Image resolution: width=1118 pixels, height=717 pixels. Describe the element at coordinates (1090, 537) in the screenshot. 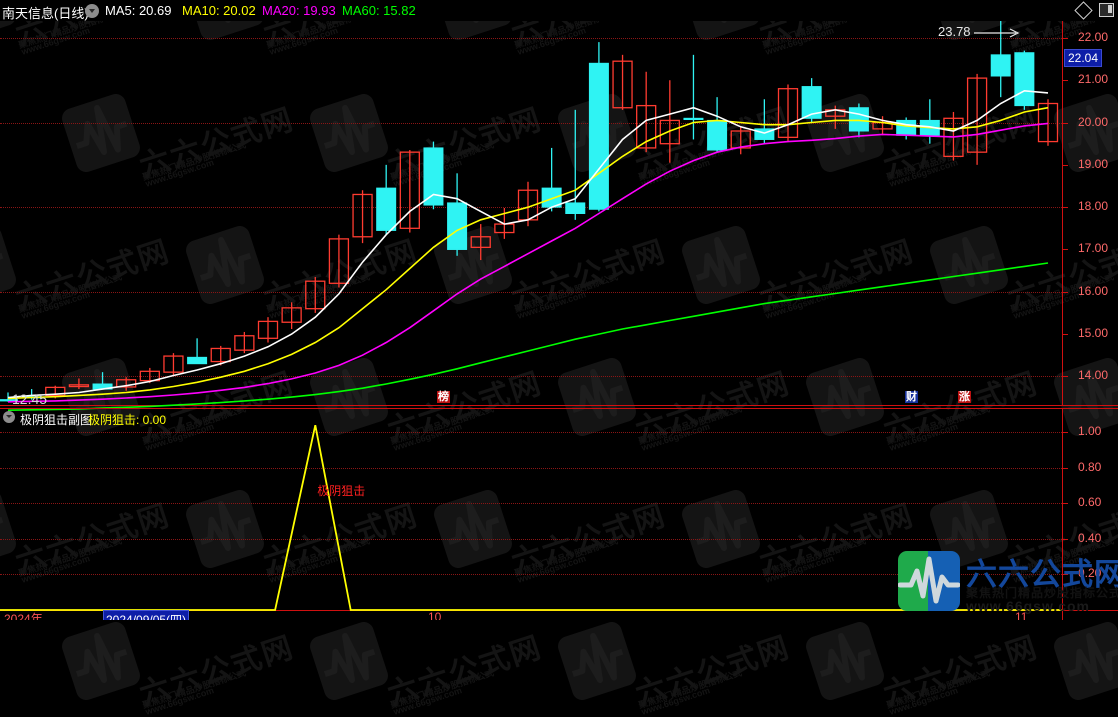

I see `sub-tick-label: 0.40` at that location.